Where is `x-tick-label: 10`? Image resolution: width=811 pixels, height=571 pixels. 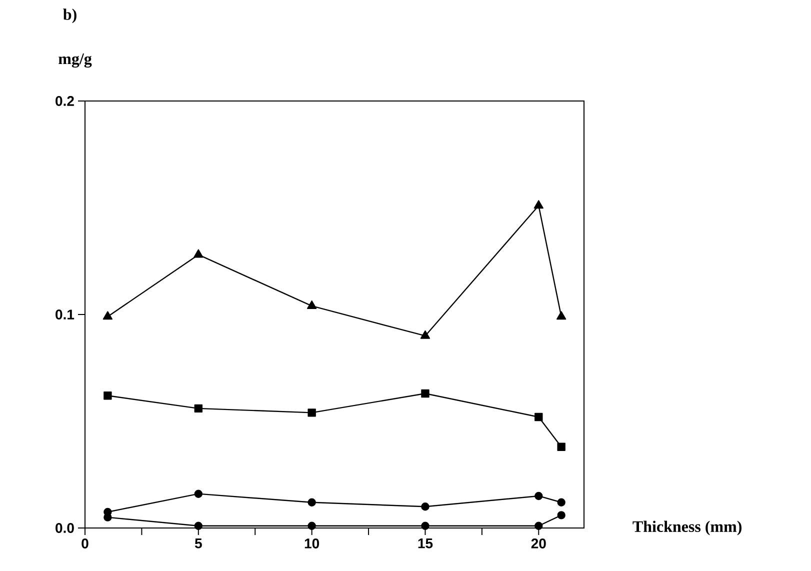
x-tick-label: 10 is located at coordinates (312, 543).